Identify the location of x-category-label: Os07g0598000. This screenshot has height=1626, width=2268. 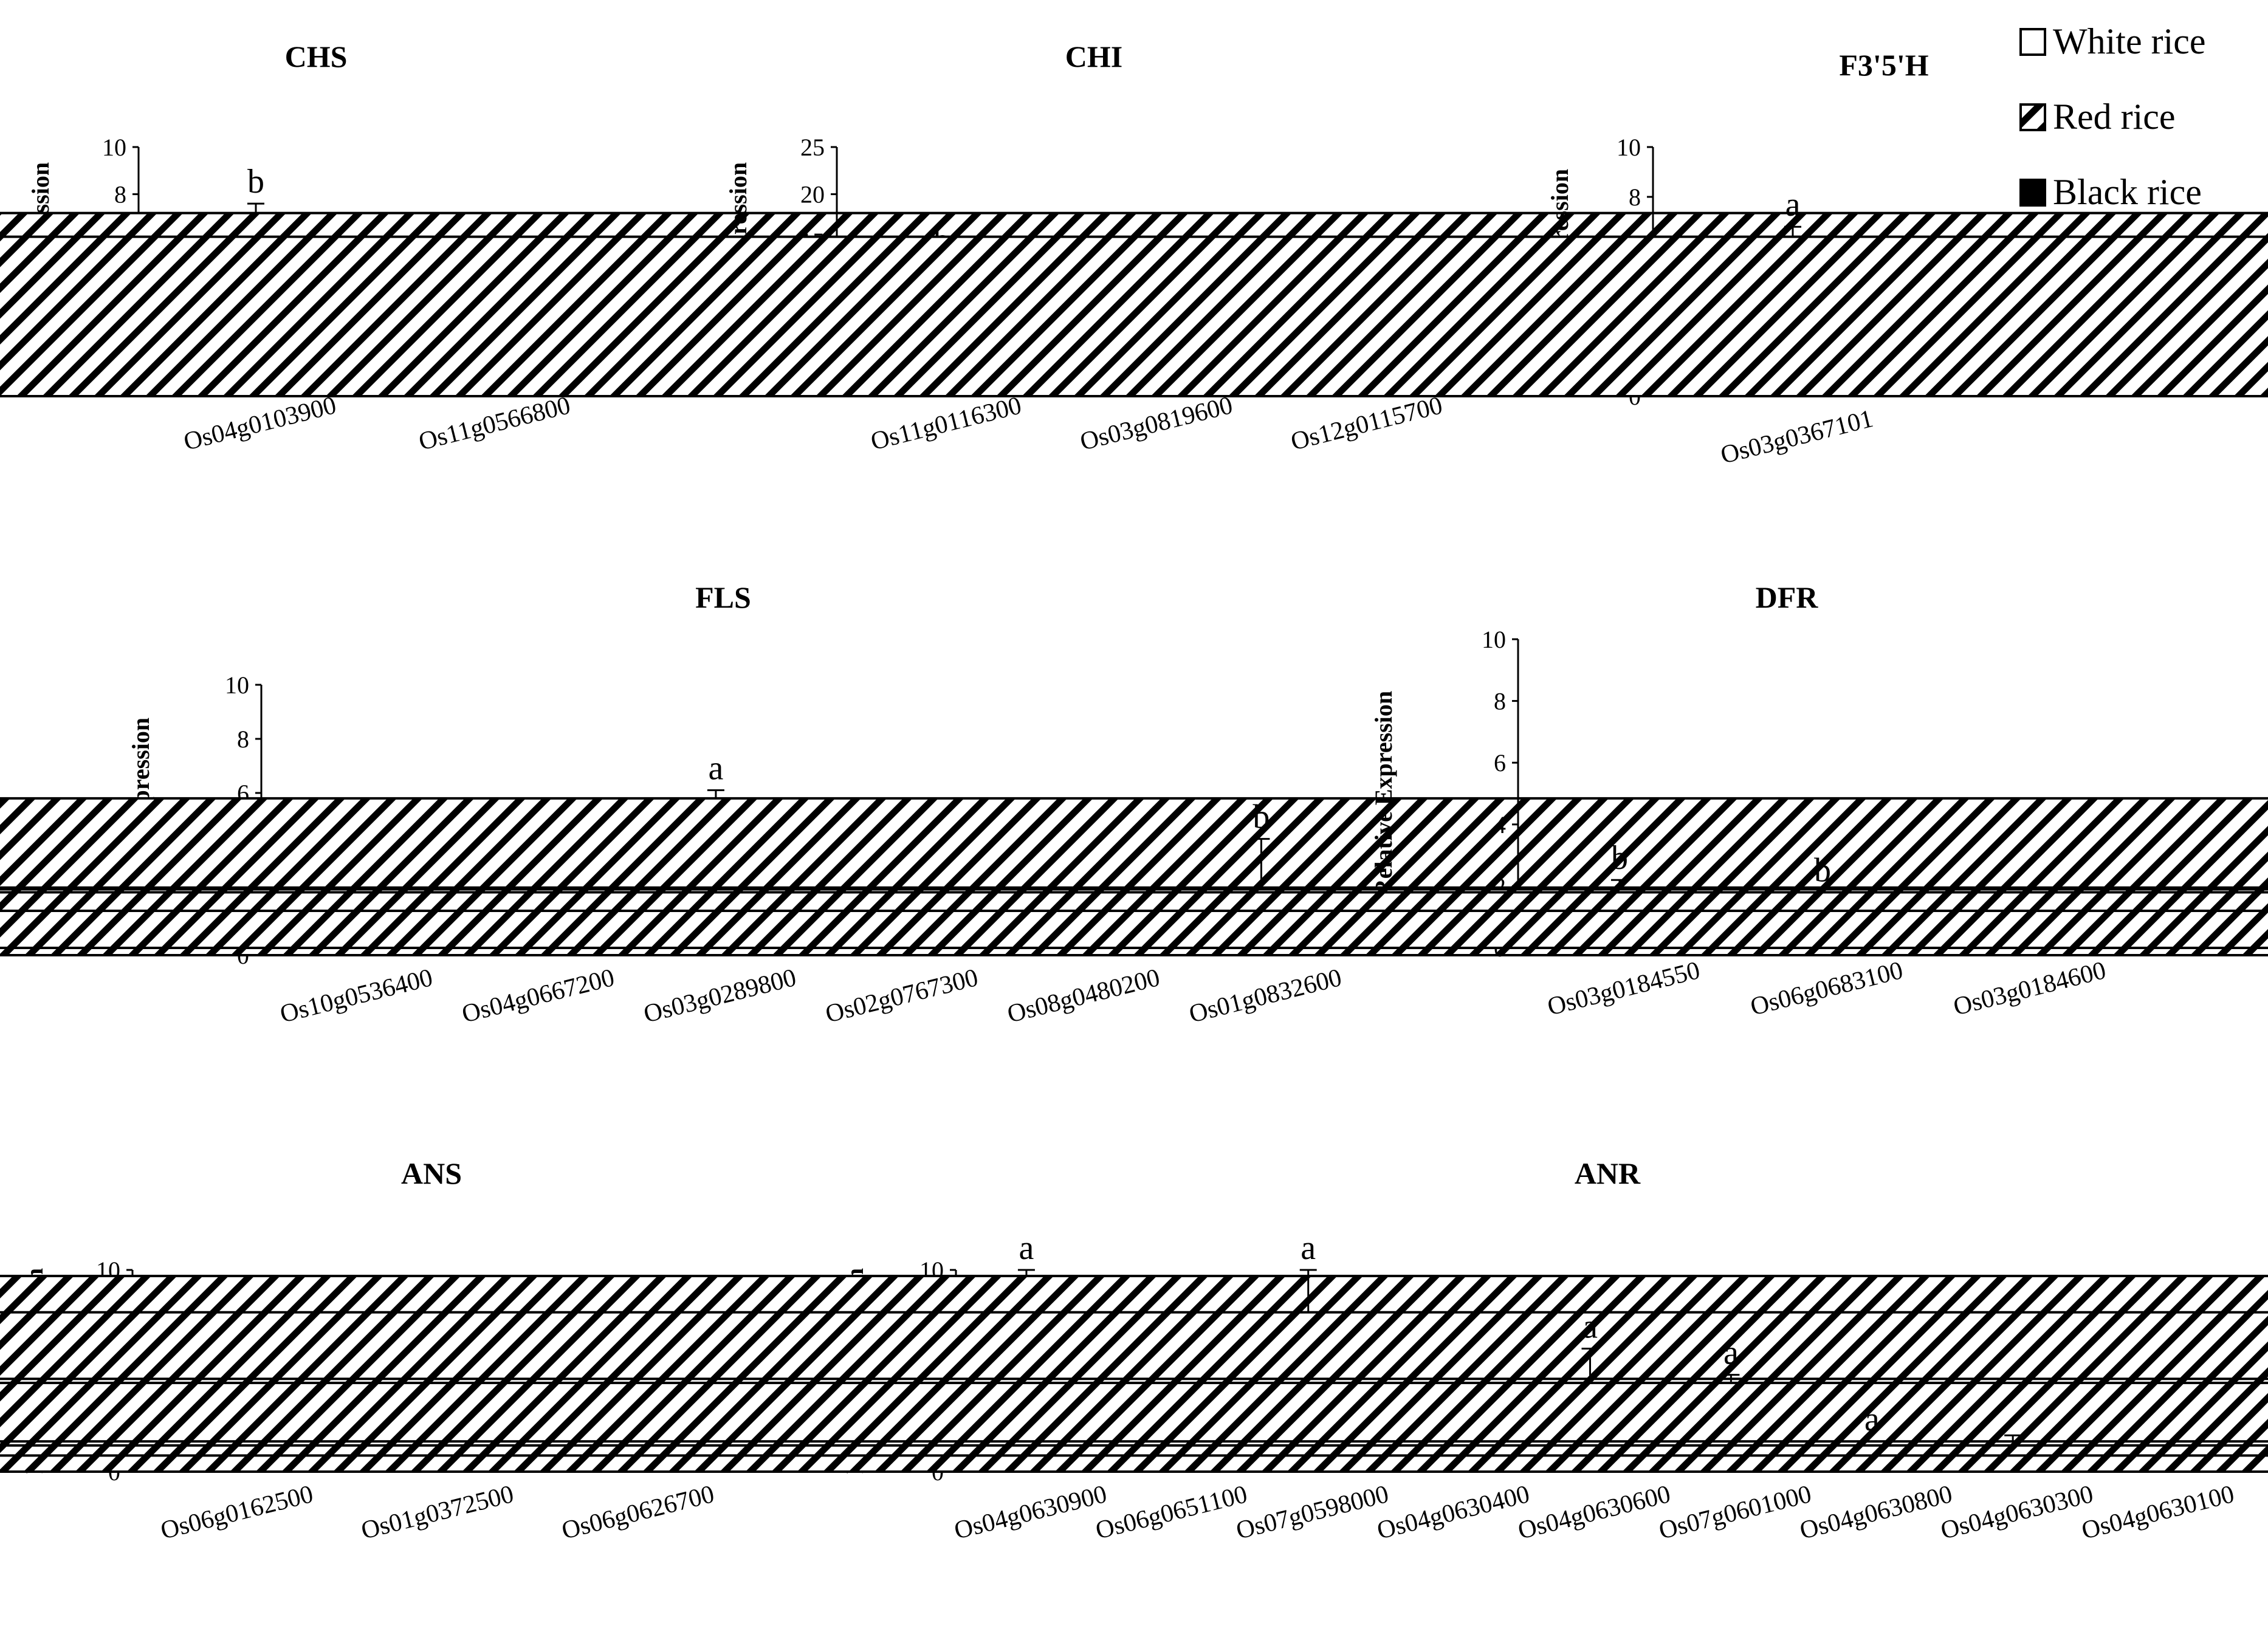
(1312, 1512).